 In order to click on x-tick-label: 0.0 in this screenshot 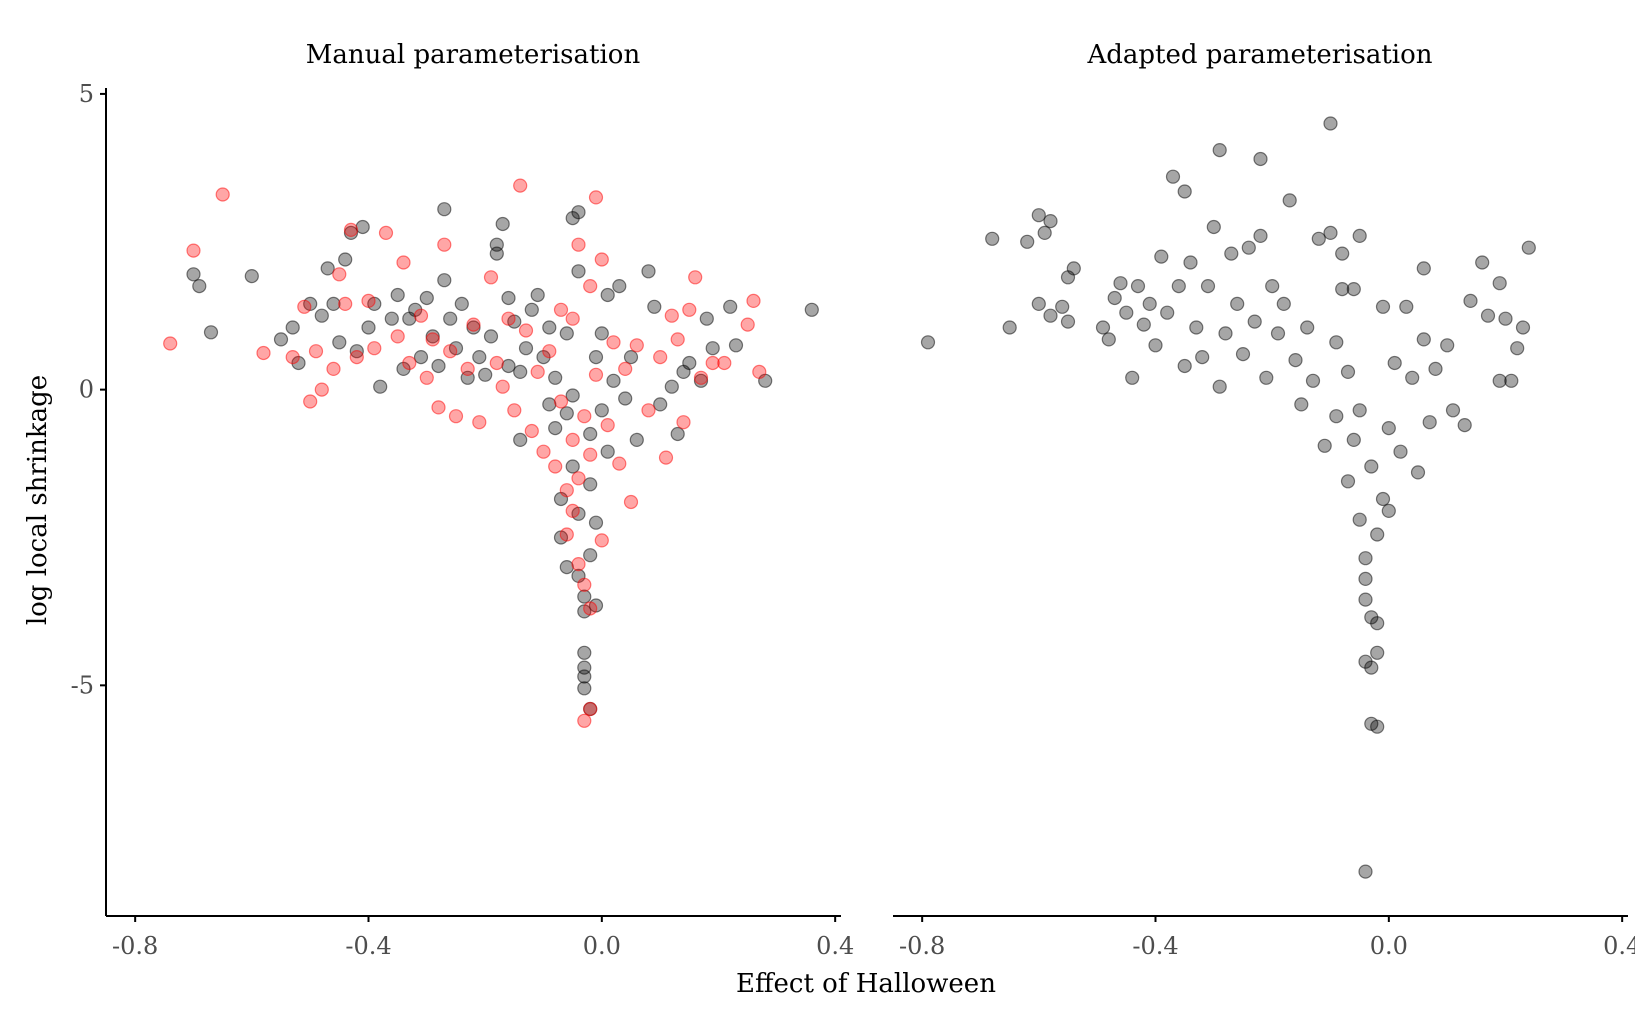, I will do `click(602, 946)`.